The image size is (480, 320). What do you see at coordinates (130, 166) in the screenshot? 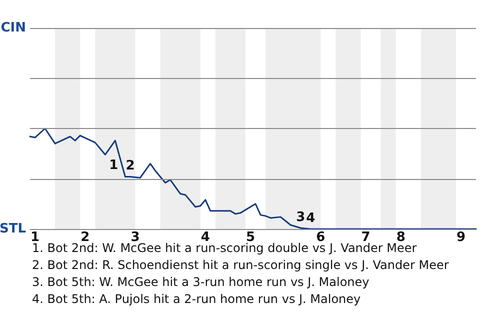
I see `annotation: 2` at bounding box center [130, 166].